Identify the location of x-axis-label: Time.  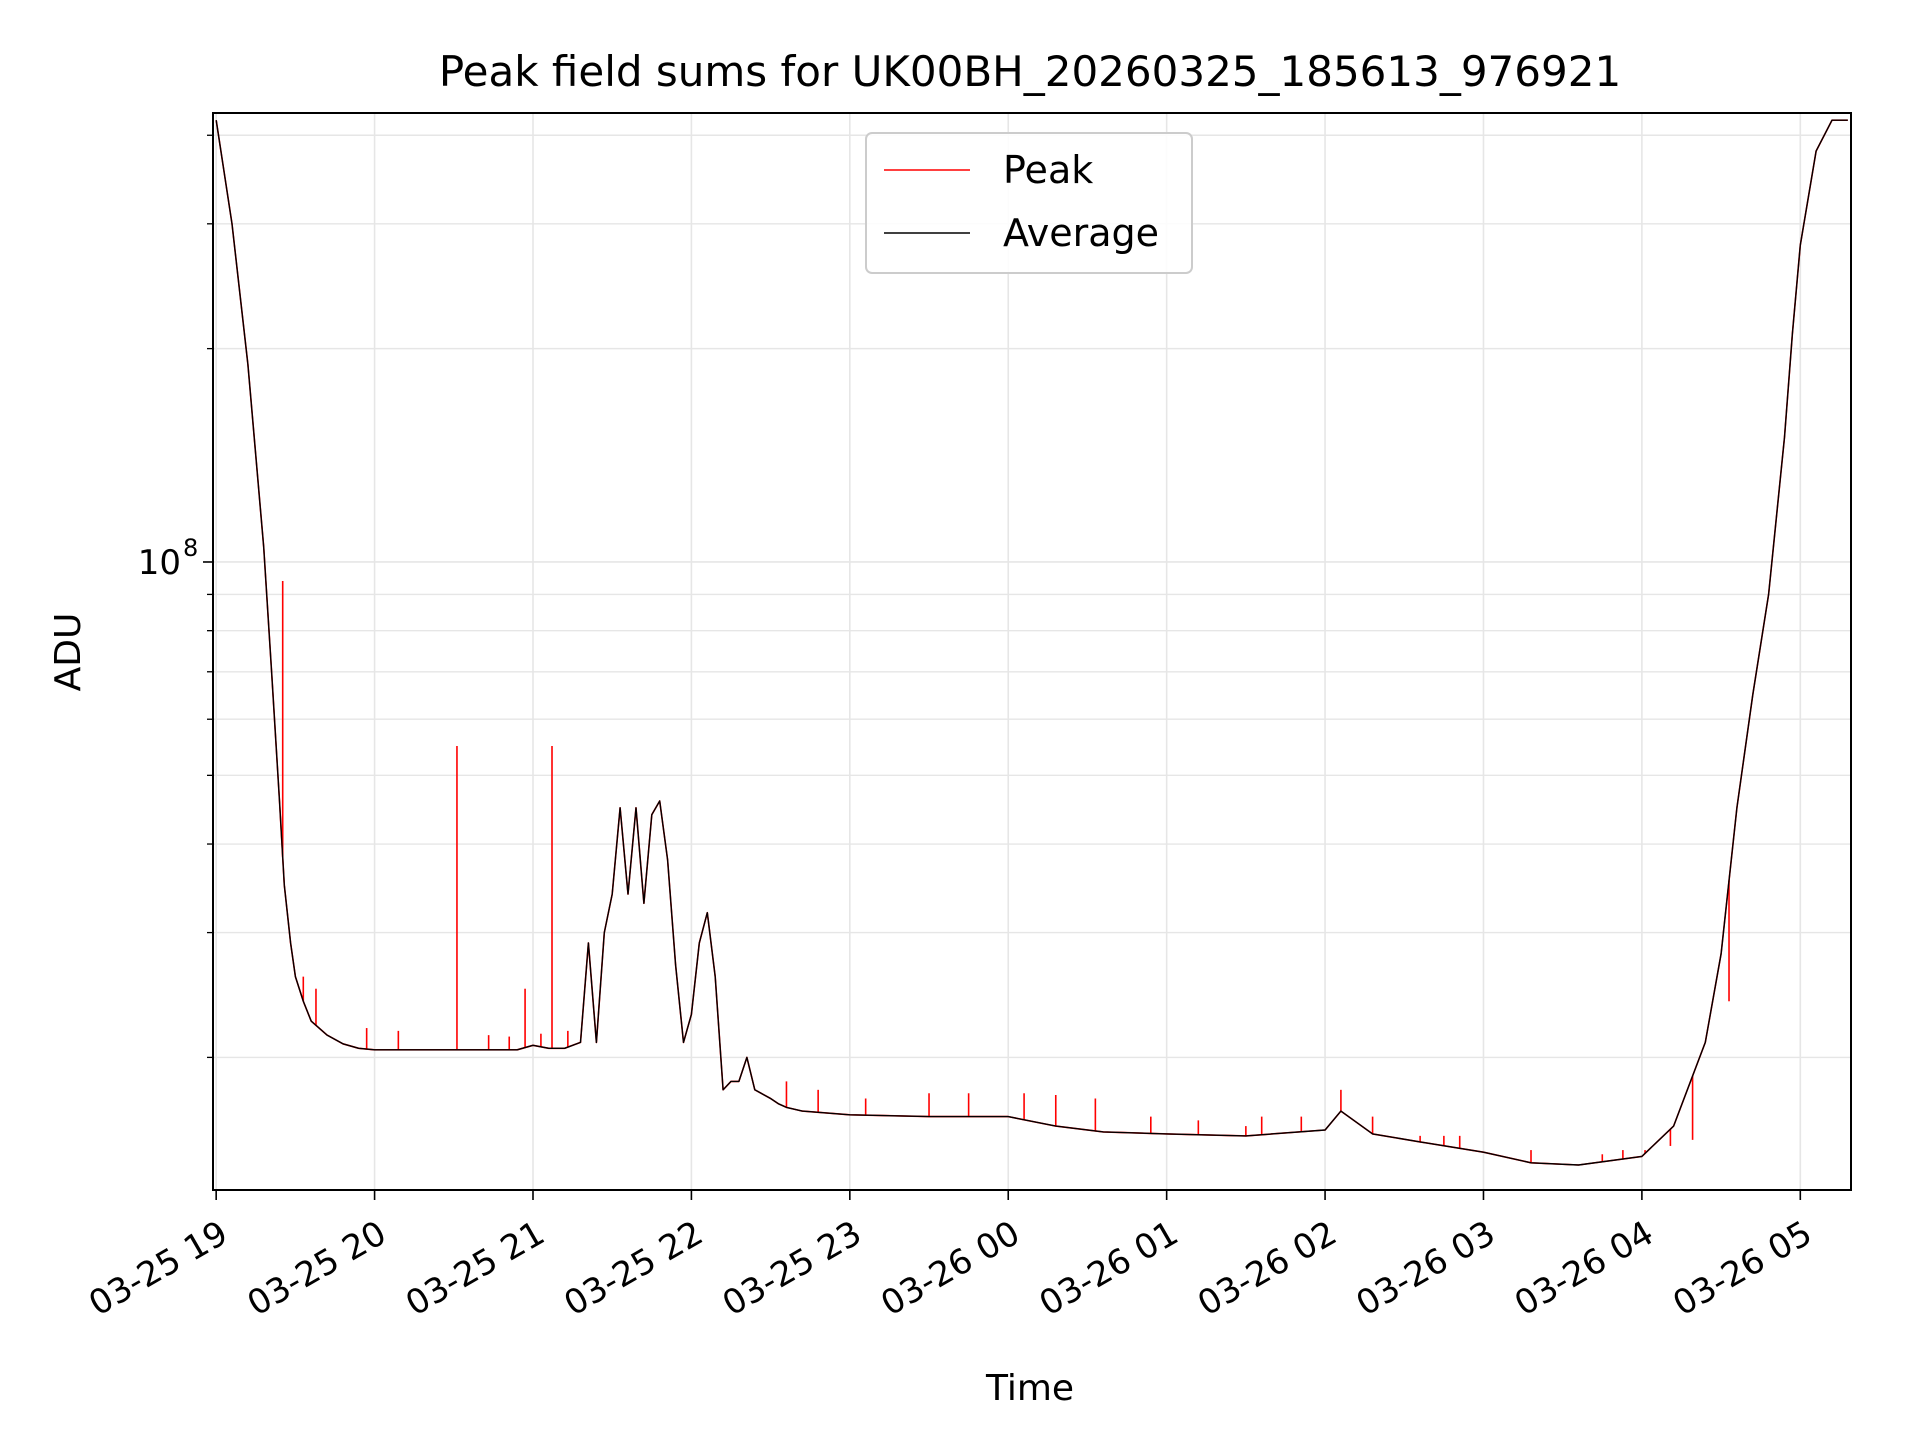
(1029, 1388).